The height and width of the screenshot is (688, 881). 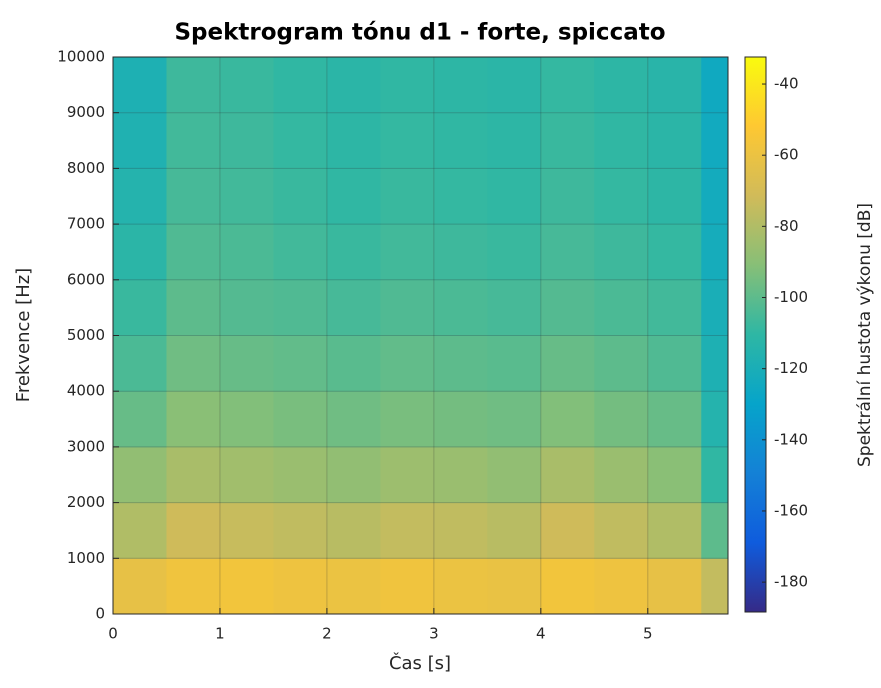 What do you see at coordinates (86, 446) in the screenshot?
I see `y-tick-label: 3000` at bounding box center [86, 446].